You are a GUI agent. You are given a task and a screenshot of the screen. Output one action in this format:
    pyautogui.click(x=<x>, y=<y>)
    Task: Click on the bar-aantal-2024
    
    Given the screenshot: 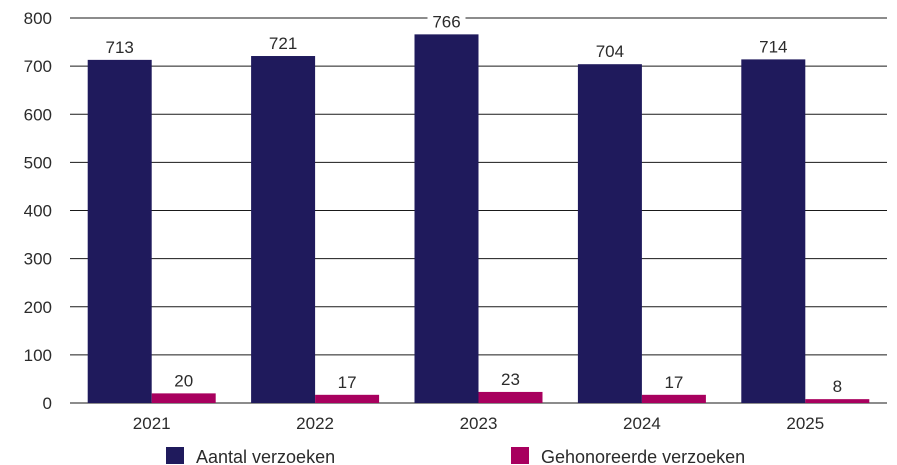 What is the action you would take?
    pyautogui.click(x=609, y=233)
    